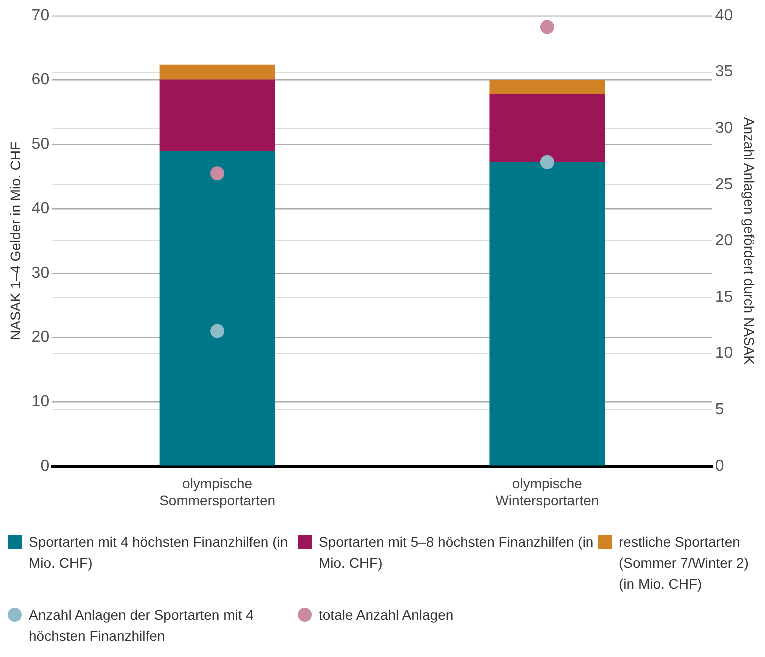  What do you see at coordinates (41, 273) in the screenshot?
I see `y-tick-label: 30` at bounding box center [41, 273].